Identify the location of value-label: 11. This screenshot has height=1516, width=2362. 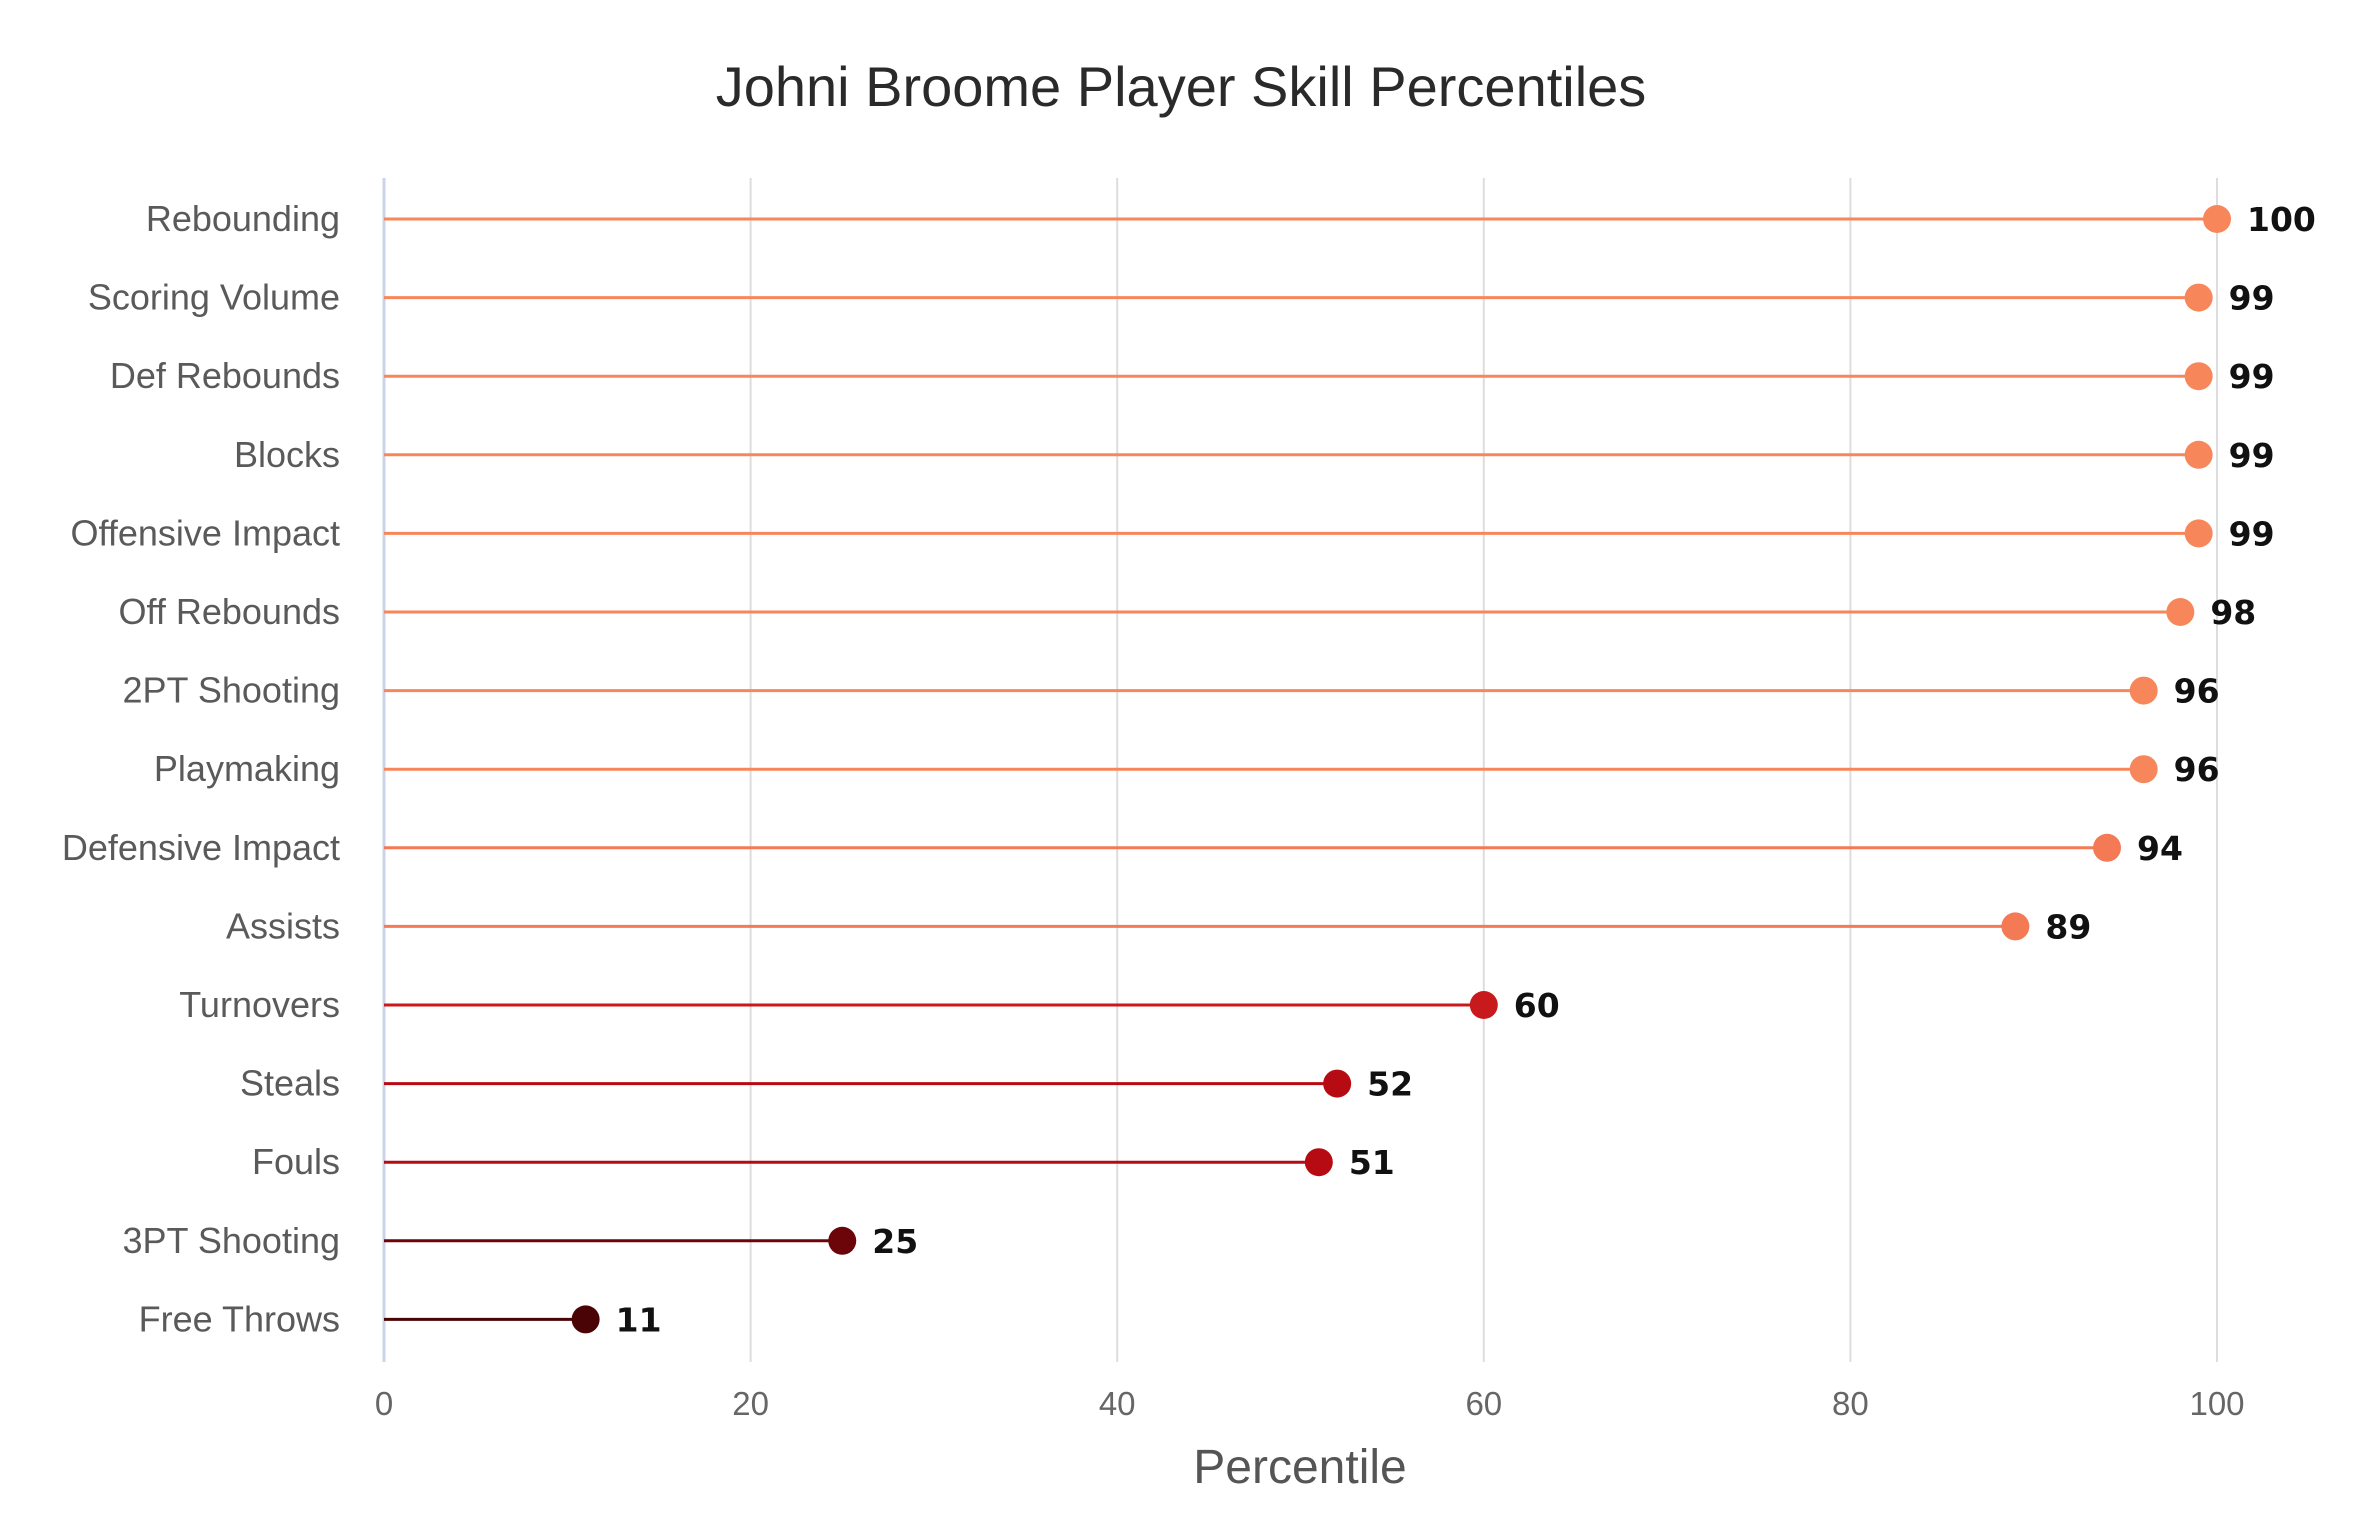
(639, 1319).